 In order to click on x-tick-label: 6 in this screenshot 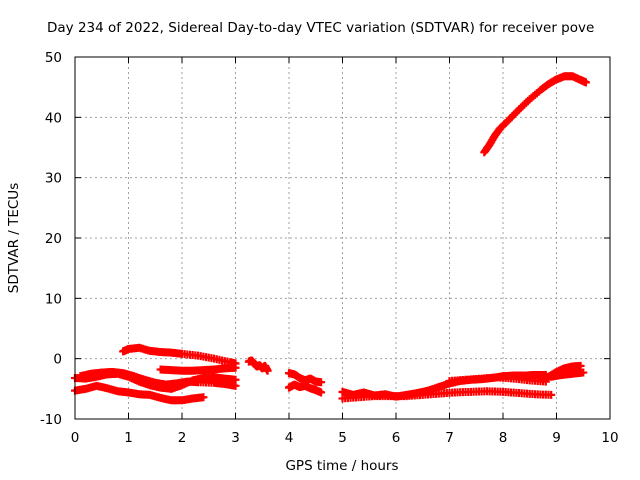, I will do `click(396, 438)`.